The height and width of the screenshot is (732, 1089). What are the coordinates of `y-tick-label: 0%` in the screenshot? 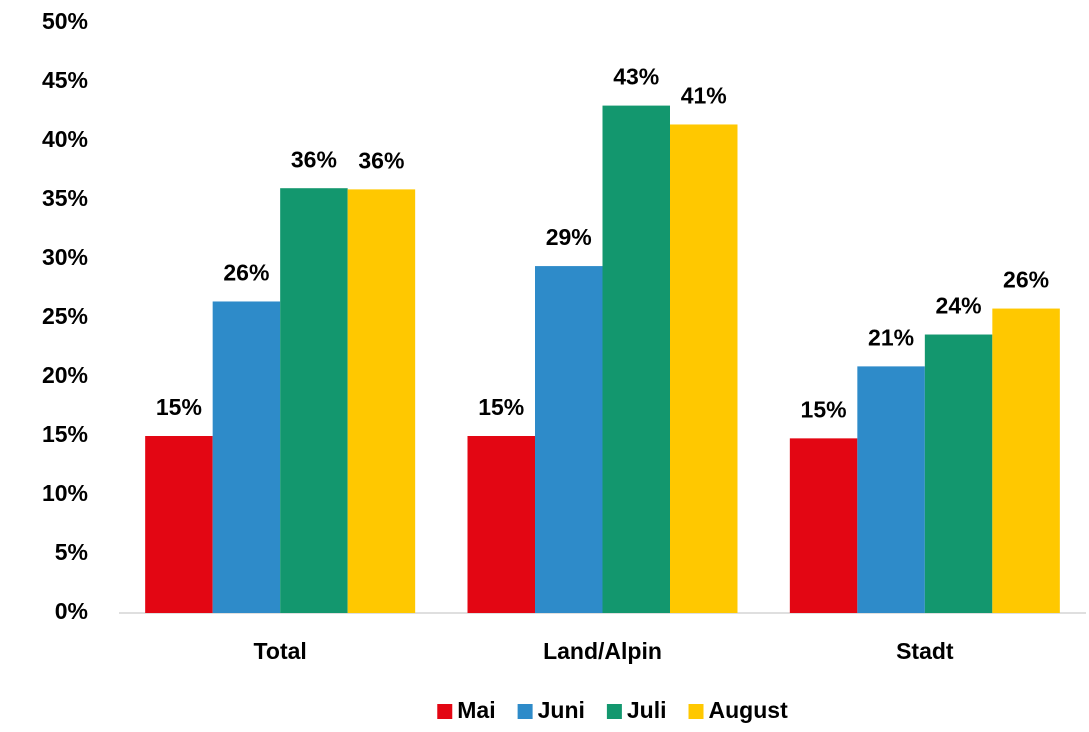 It's located at (71, 611).